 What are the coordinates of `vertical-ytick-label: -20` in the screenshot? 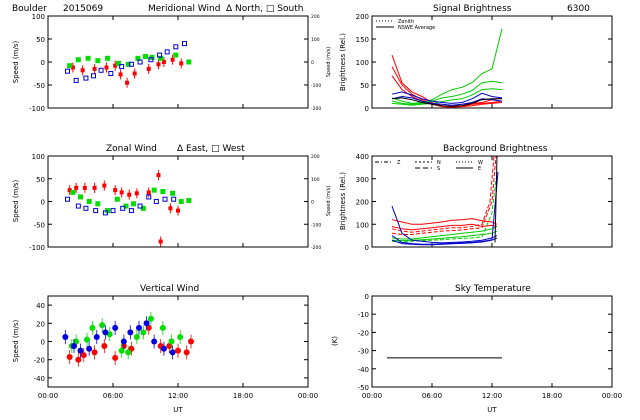 It's located at (39, 361).